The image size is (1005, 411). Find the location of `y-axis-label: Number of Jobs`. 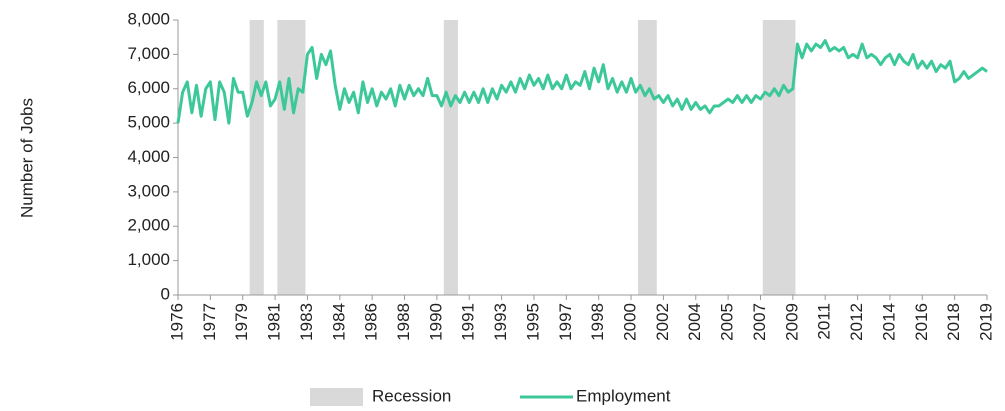

y-axis-label: Number of Jobs is located at coordinates (26, 158).